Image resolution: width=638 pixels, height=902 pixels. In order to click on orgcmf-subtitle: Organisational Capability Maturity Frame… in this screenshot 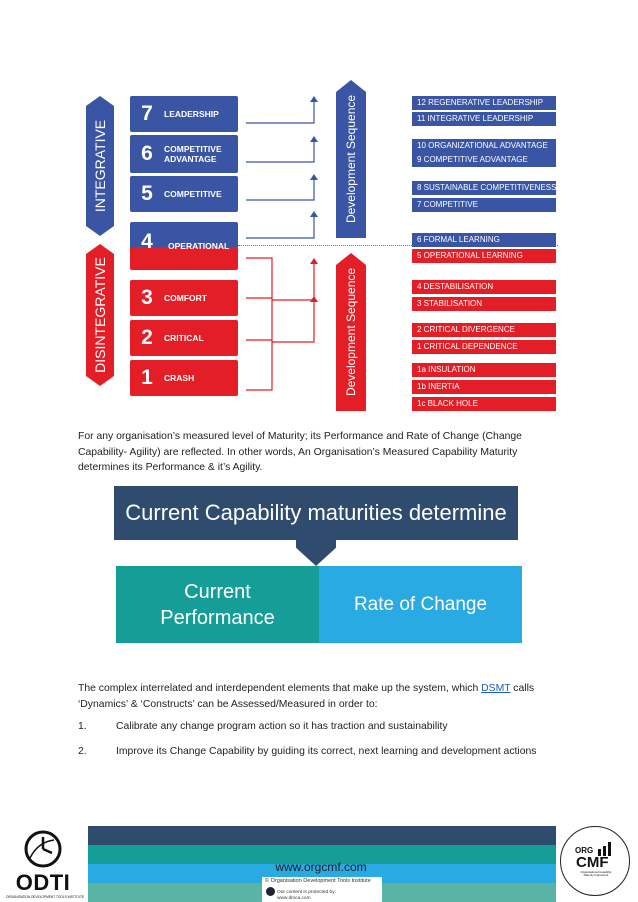, I will do `click(596, 874)`.